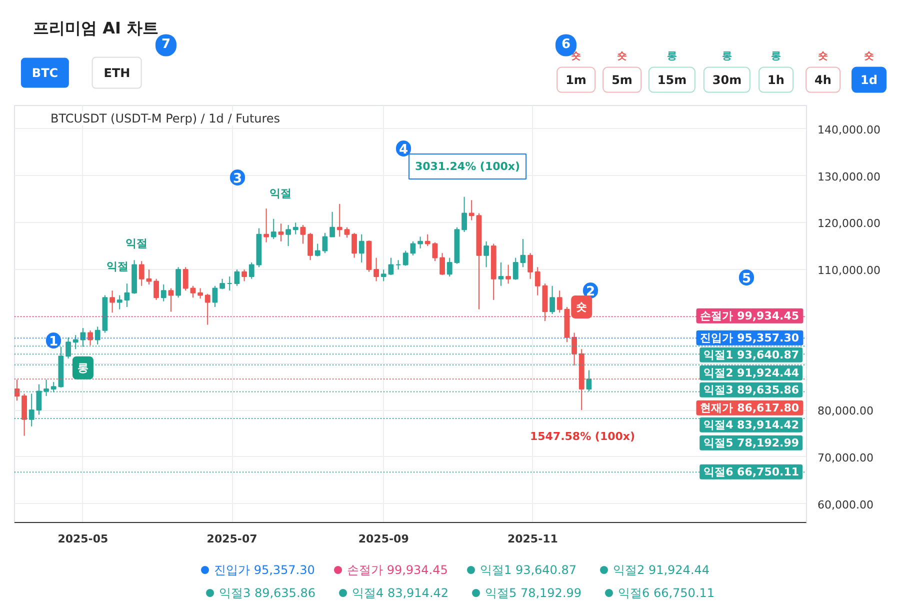 This screenshot has height=616, width=901. What do you see at coordinates (82, 367) in the screenshot?
I see `annotation: 롱` at bounding box center [82, 367].